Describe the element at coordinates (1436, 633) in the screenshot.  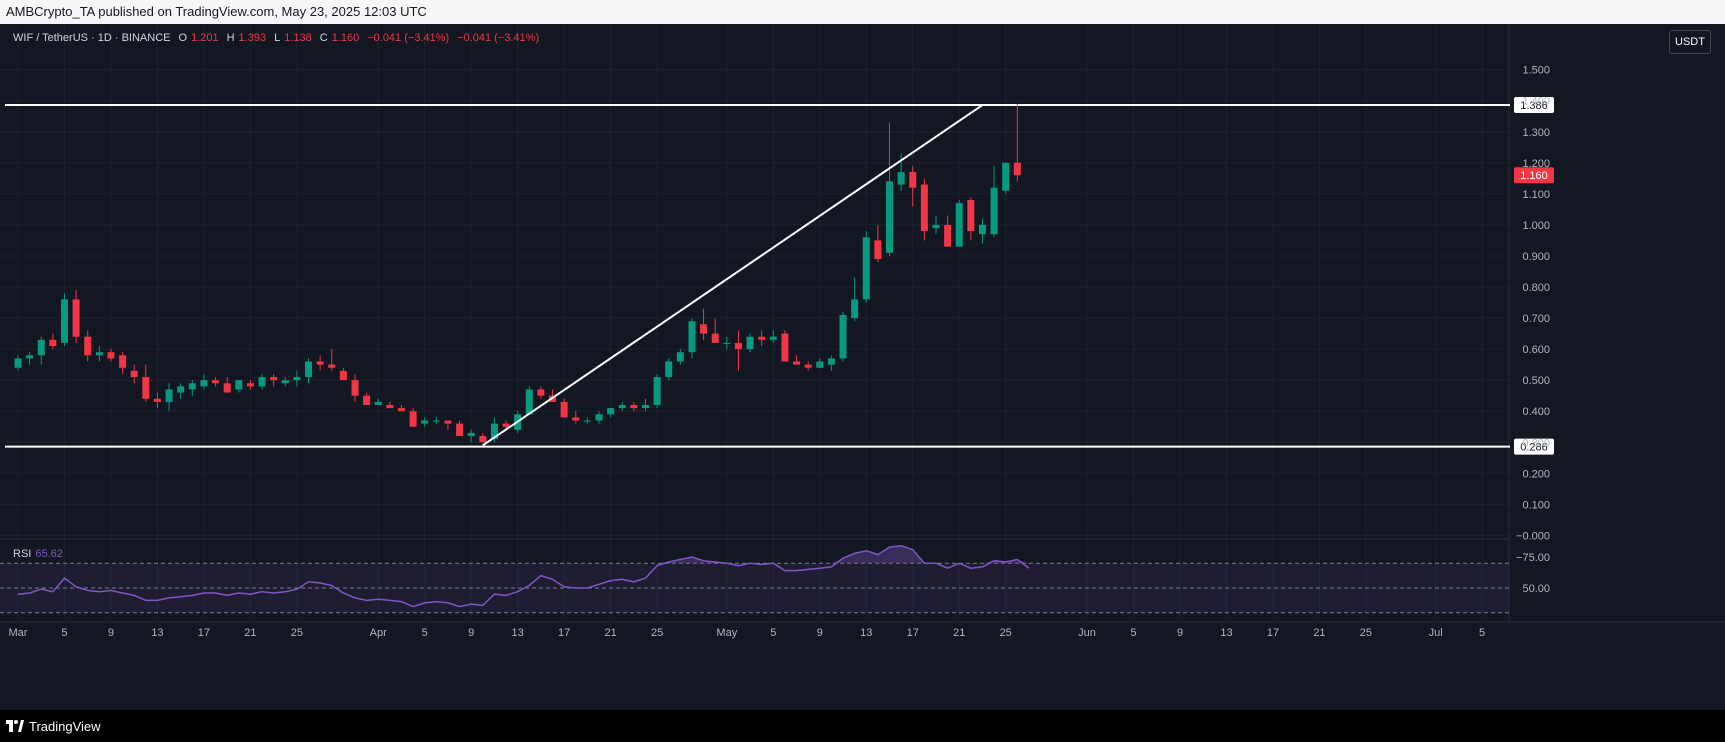
I see `time-tick-label: Jul` at that location.